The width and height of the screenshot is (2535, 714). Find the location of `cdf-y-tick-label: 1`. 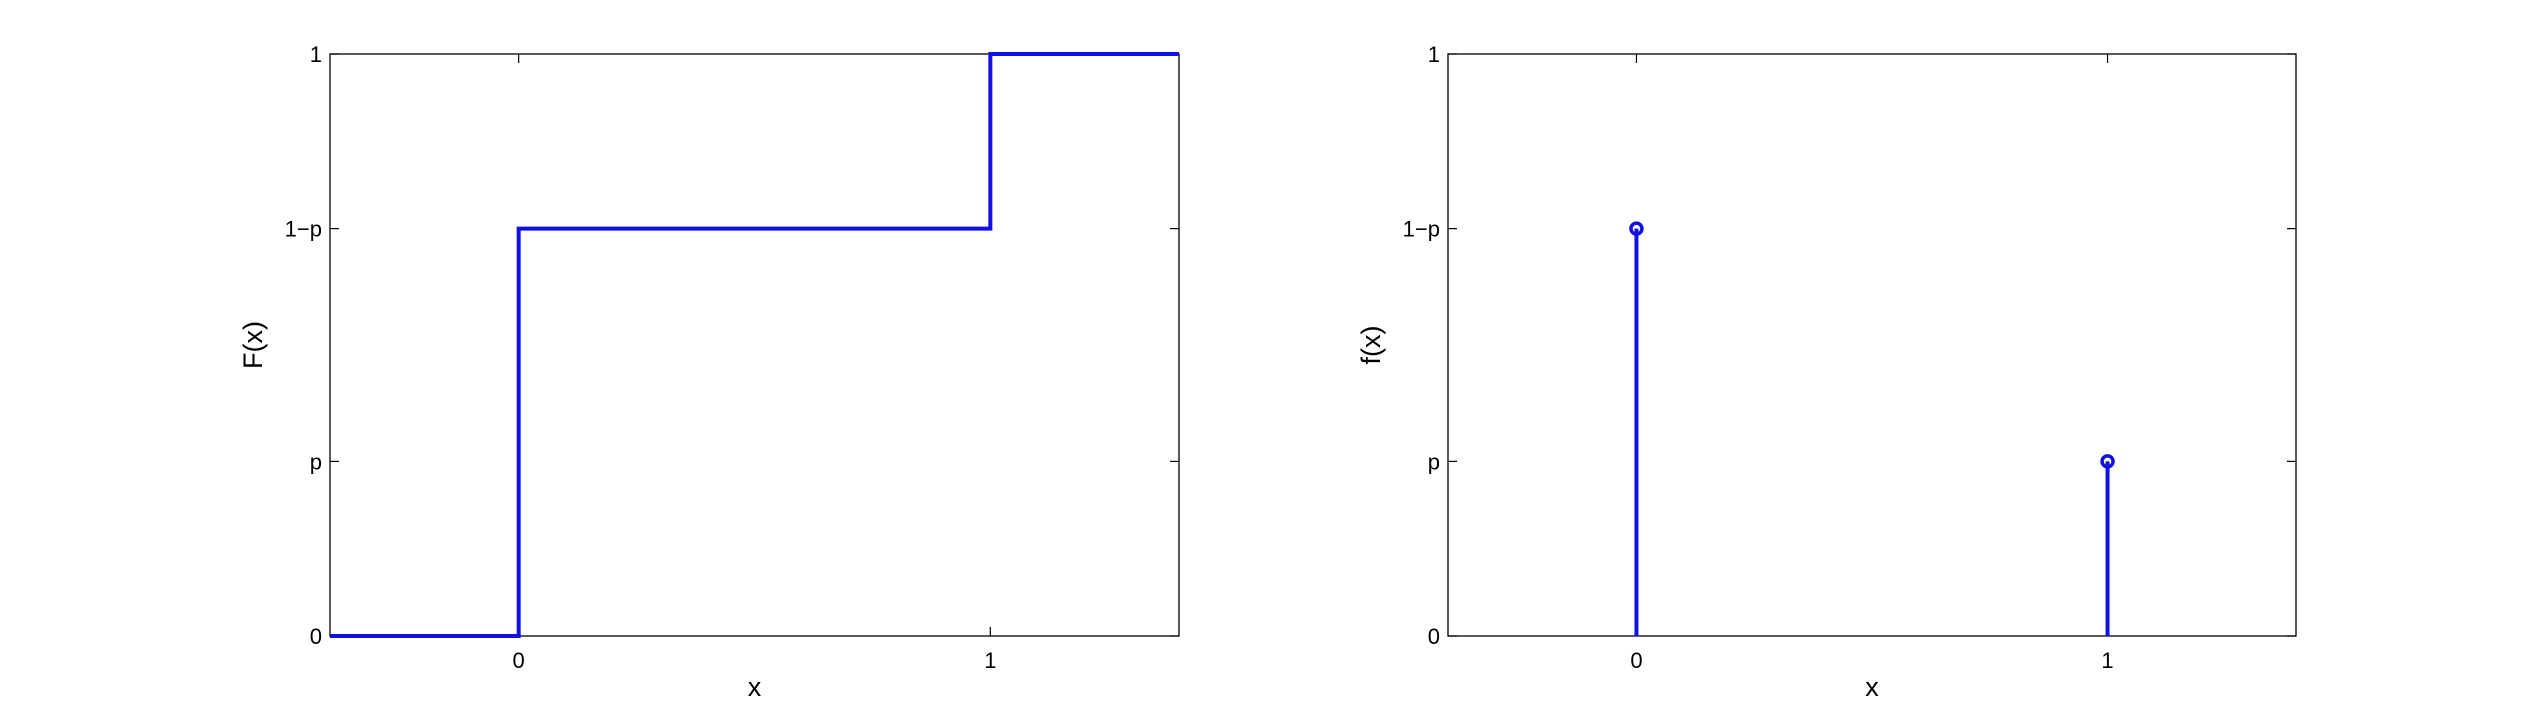

cdf-y-tick-label: 1 is located at coordinates (316, 54).